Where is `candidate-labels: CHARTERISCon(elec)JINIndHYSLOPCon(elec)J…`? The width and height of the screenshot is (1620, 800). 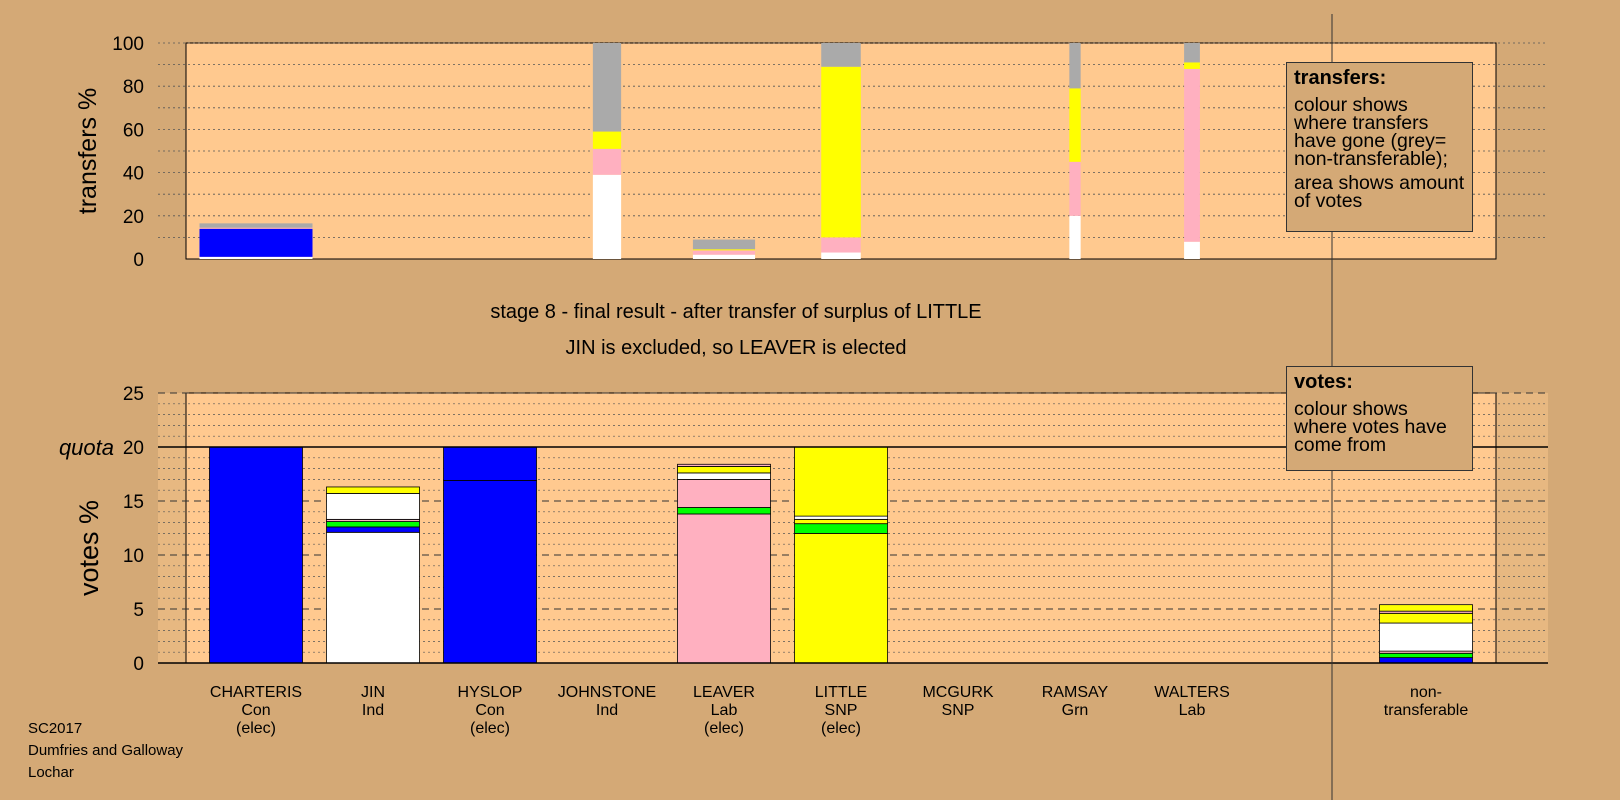
candidate-labels: CHARTERISCon(elec)JINIndHYSLOPCon(elec)J… is located at coordinates (839, 710).